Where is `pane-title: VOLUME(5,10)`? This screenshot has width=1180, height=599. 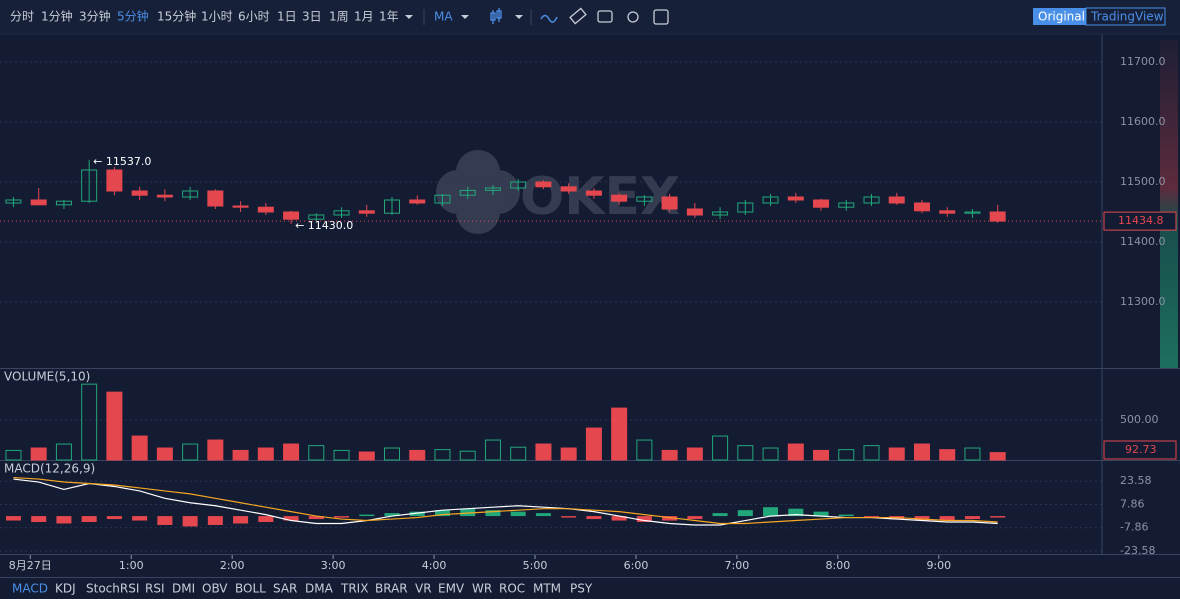 pane-title: VOLUME(5,10) is located at coordinates (47, 377).